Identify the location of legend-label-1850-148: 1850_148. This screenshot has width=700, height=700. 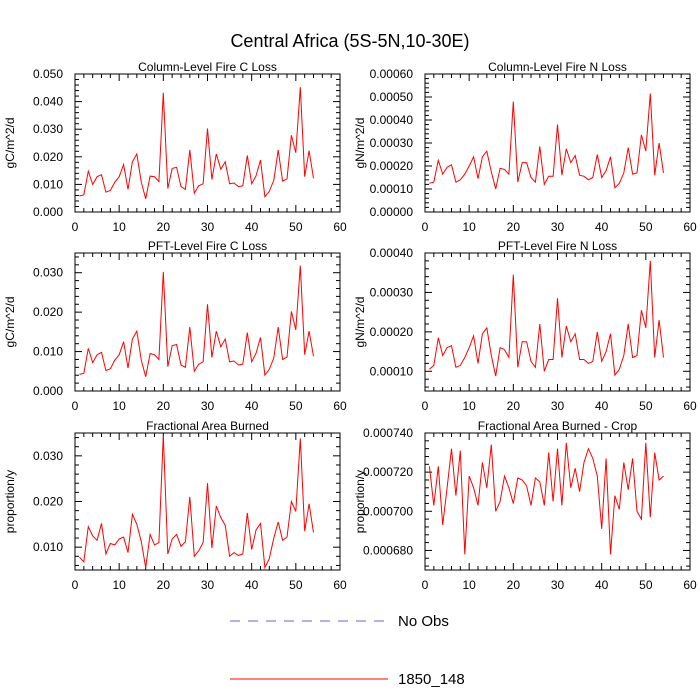
(431, 679).